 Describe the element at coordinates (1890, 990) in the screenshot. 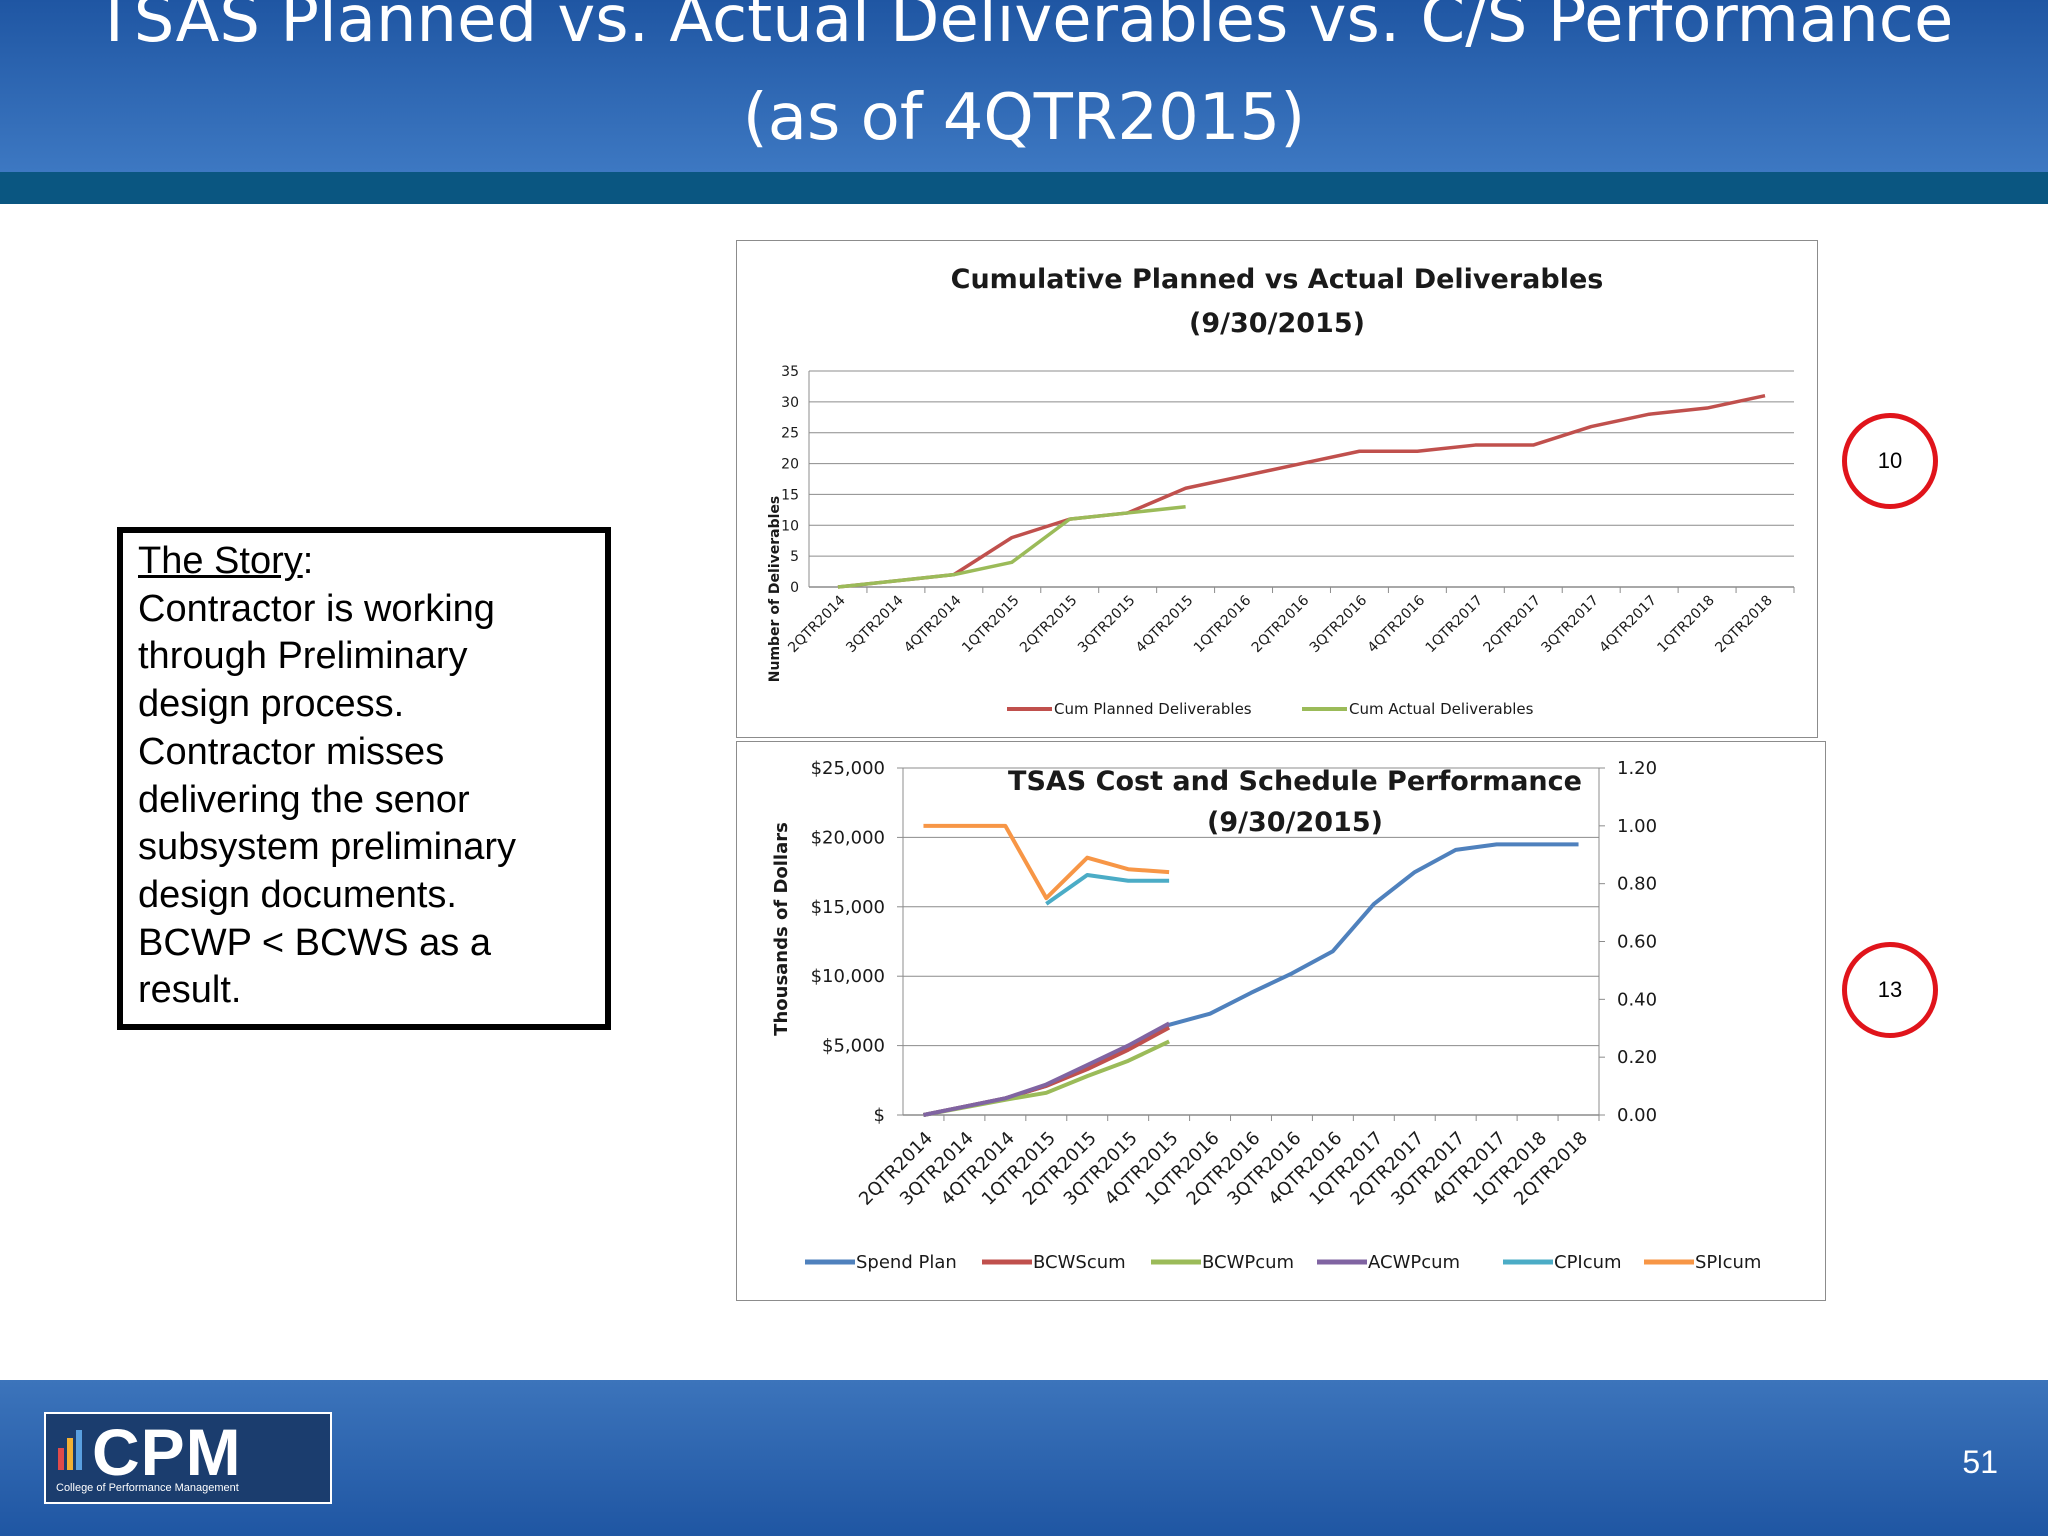

I see `callout-circle-13: 13` at that location.